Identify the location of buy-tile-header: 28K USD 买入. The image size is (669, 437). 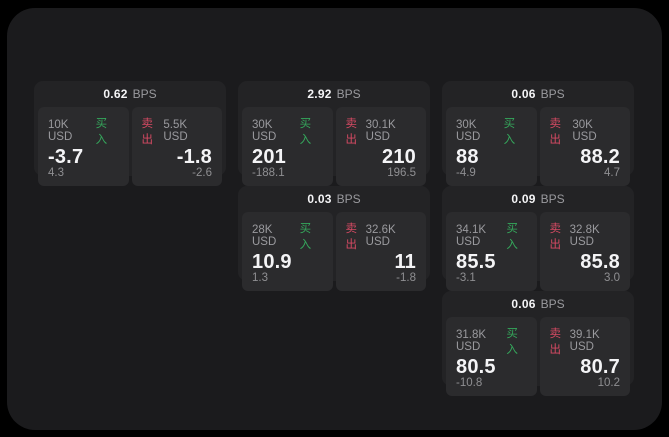
(287, 236).